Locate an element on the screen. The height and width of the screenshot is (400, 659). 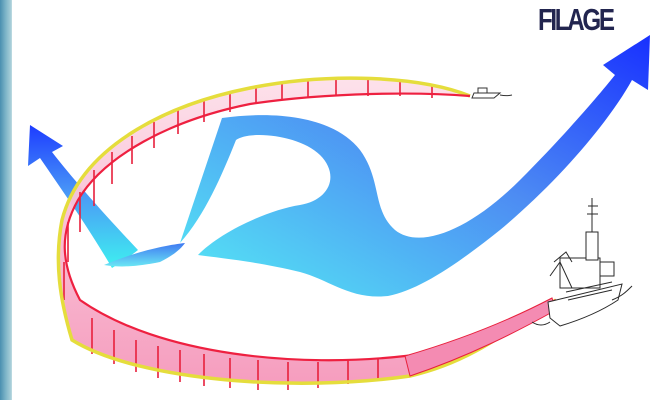
fishing-vessel is located at coordinates (582, 262).